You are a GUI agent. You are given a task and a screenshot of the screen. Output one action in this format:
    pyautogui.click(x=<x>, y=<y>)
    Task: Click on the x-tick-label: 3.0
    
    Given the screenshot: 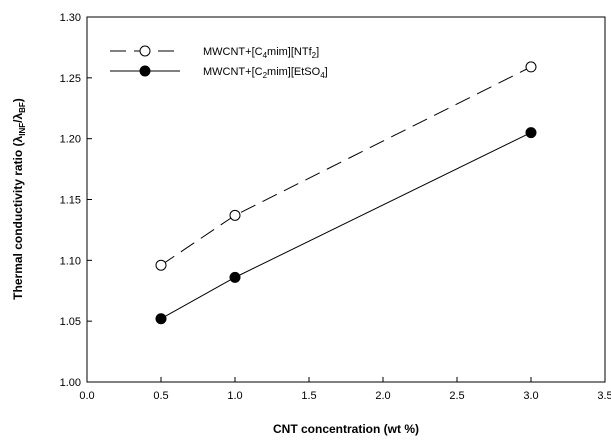 What is the action you would take?
    pyautogui.click(x=530, y=396)
    